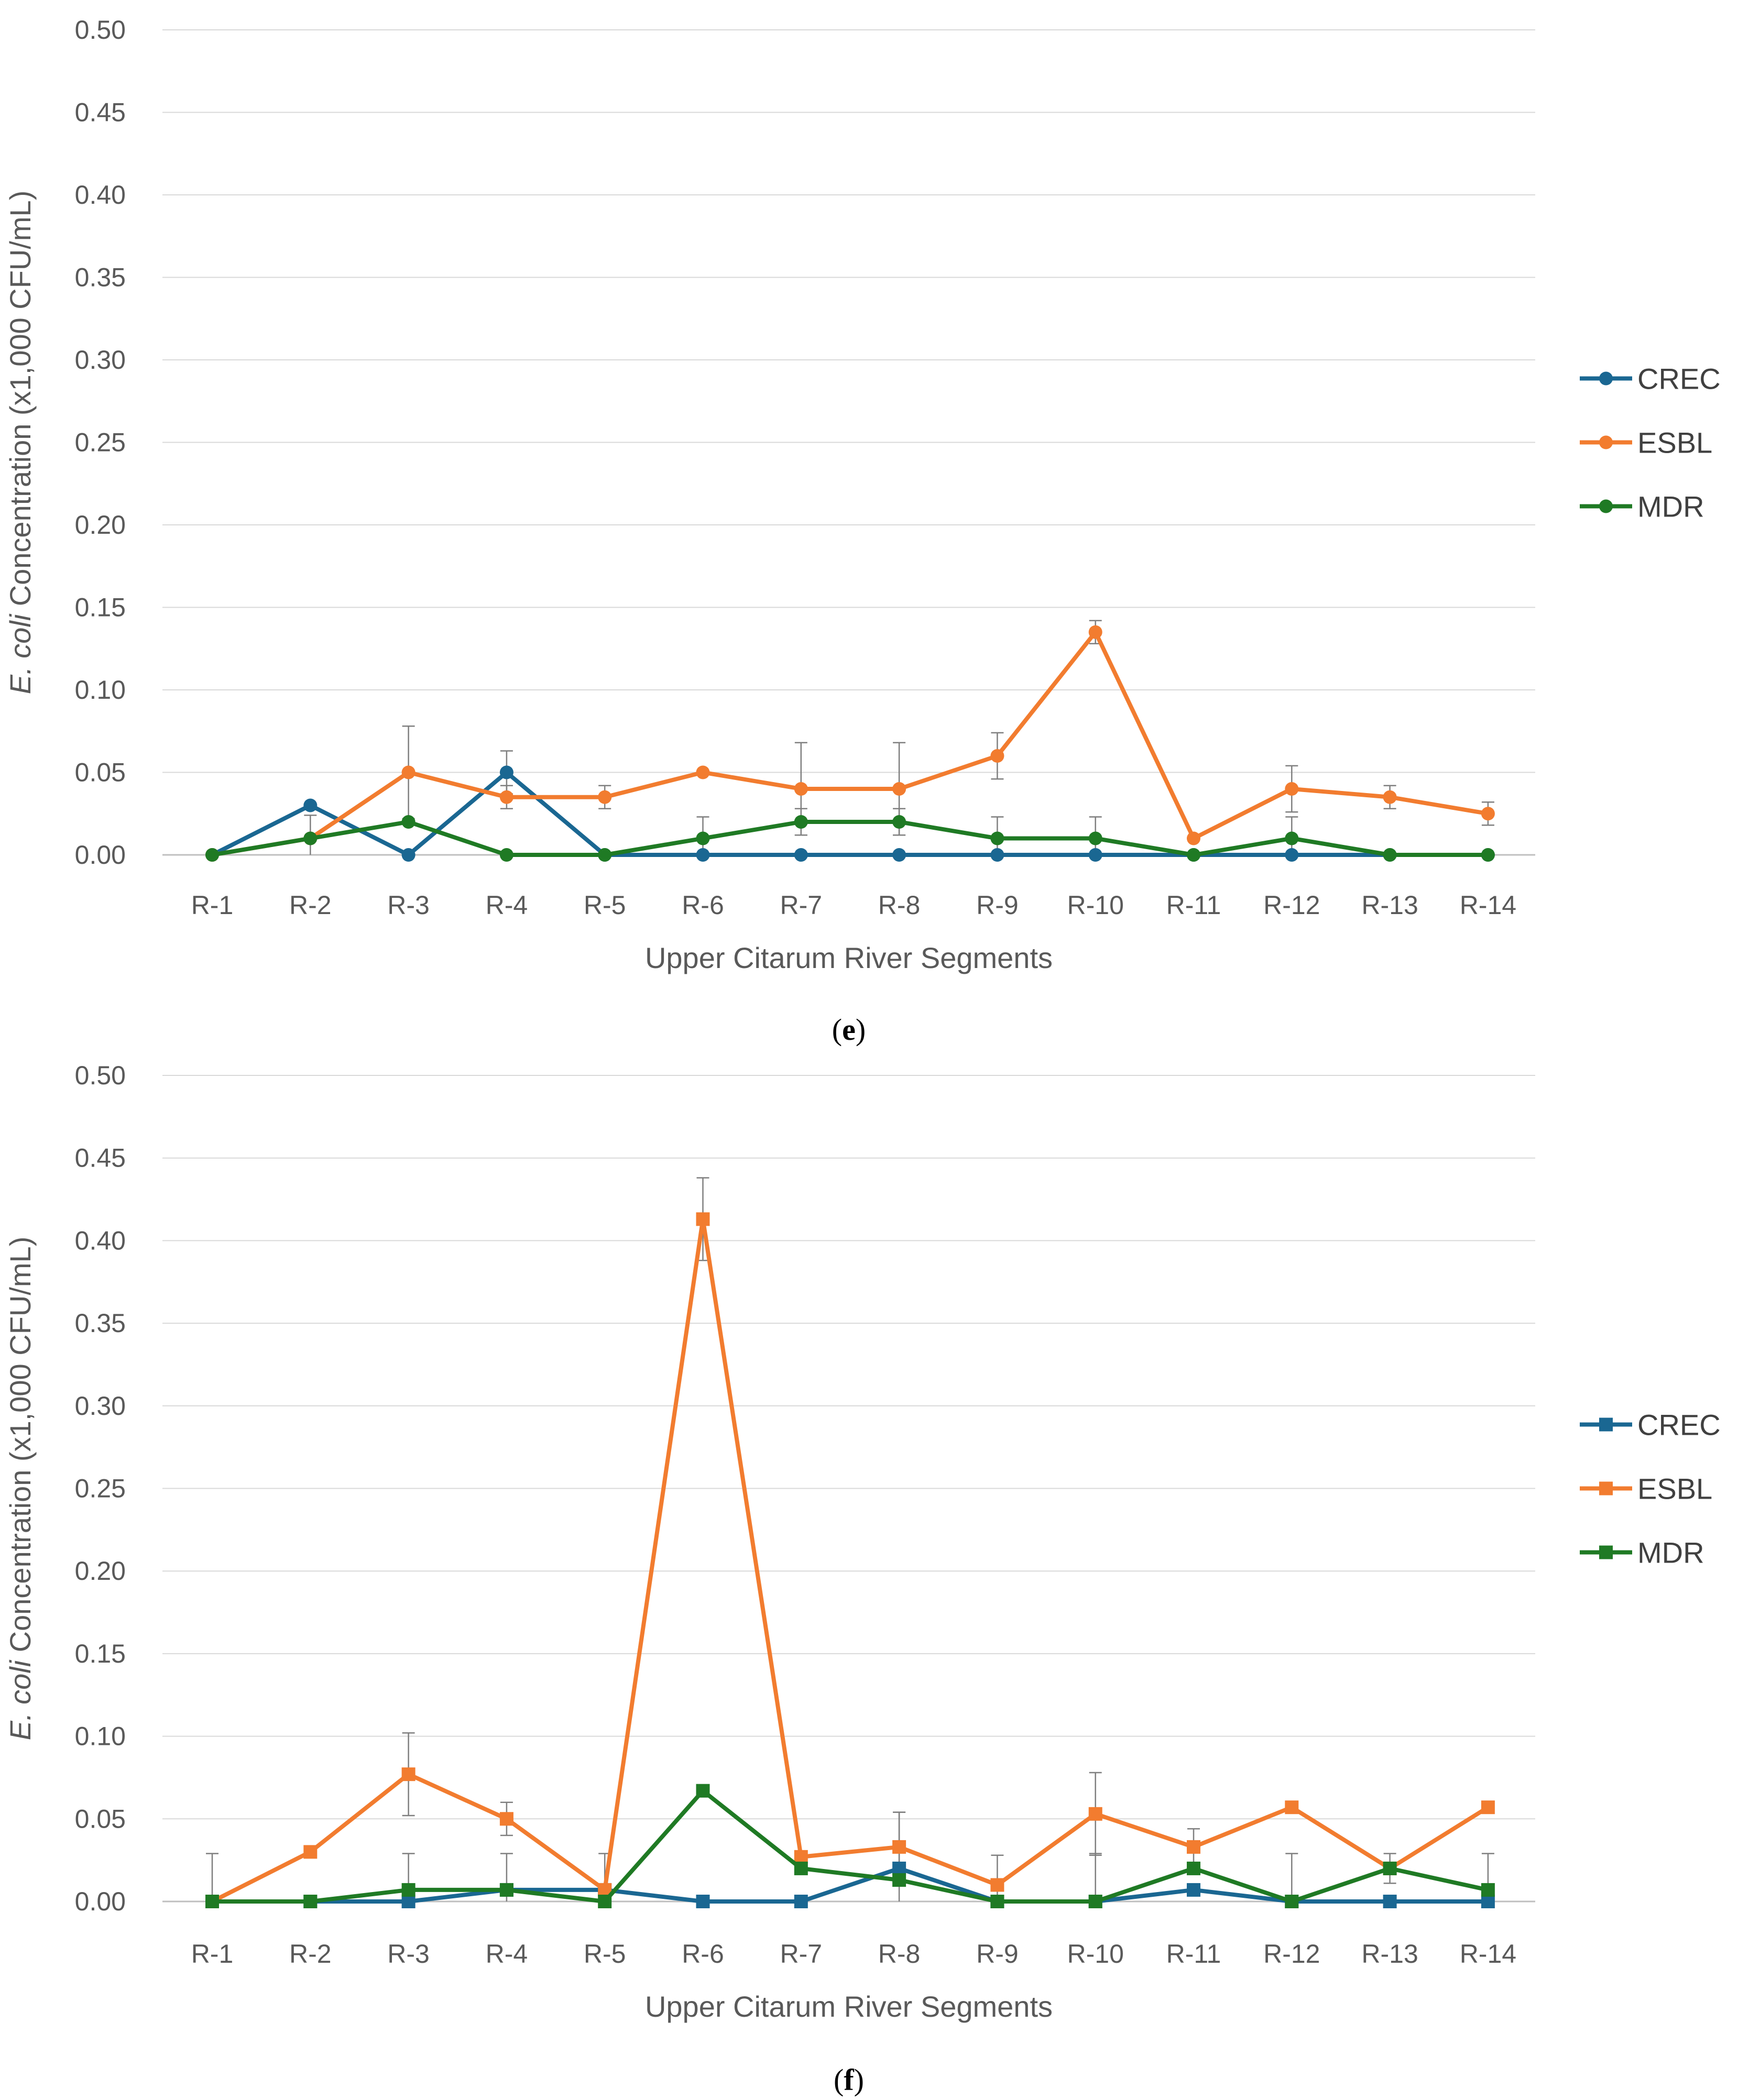 Image resolution: width=1738 pixels, height=2100 pixels. Describe the element at coordinates (861, 1030) in the screenshot. I see `panel-label-close: )` at that location.